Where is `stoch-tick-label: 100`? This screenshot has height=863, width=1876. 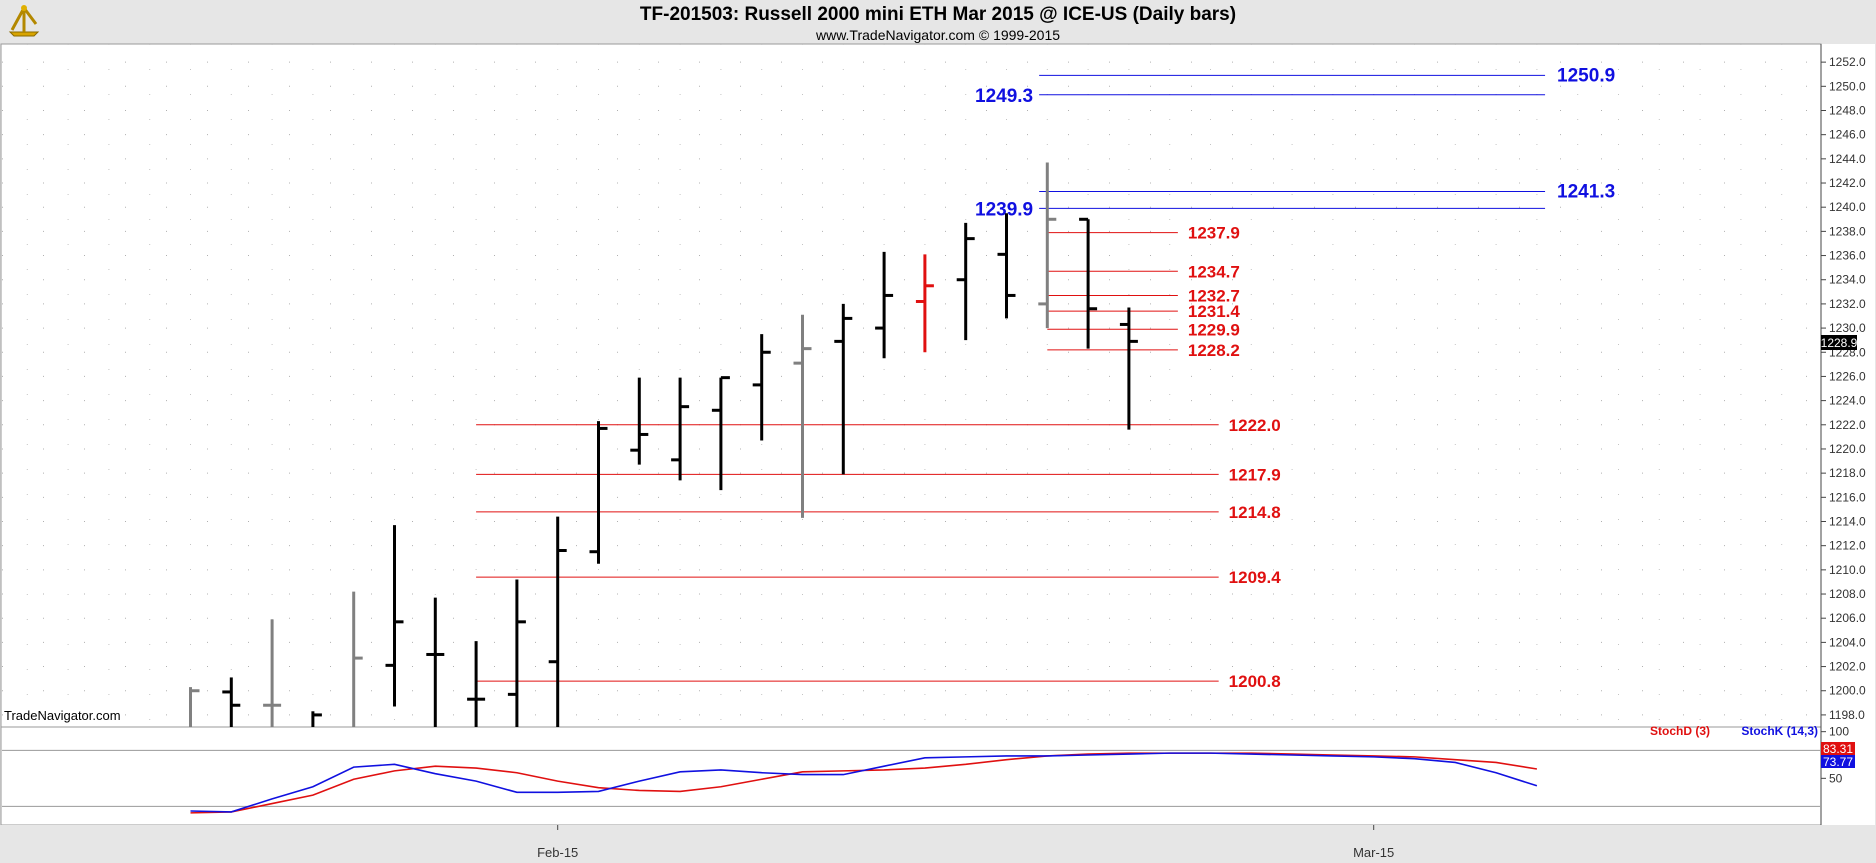 stoch-tick-label: 100 is located at coordinates (1839, 732).